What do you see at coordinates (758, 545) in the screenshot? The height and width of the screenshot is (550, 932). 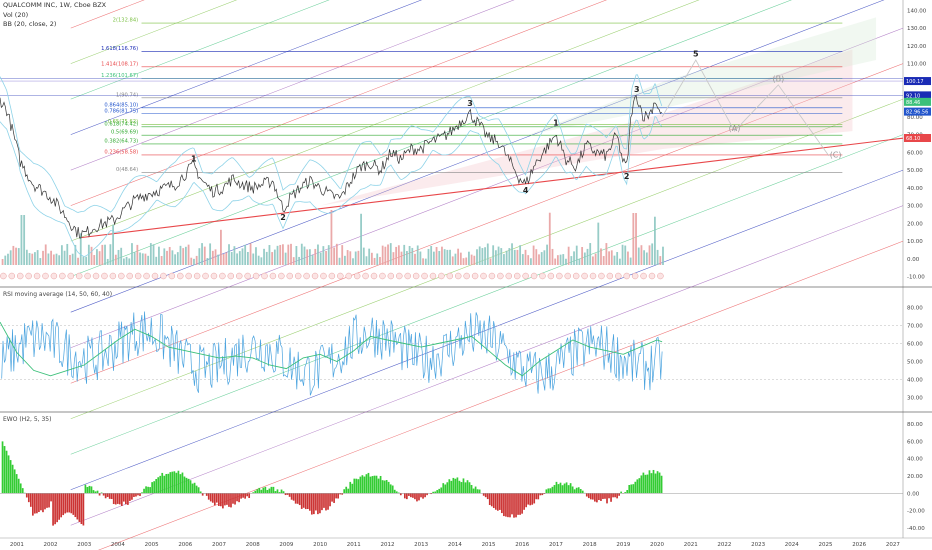 I see `time-tick-label: 2023` at bounding box center [758, 545].